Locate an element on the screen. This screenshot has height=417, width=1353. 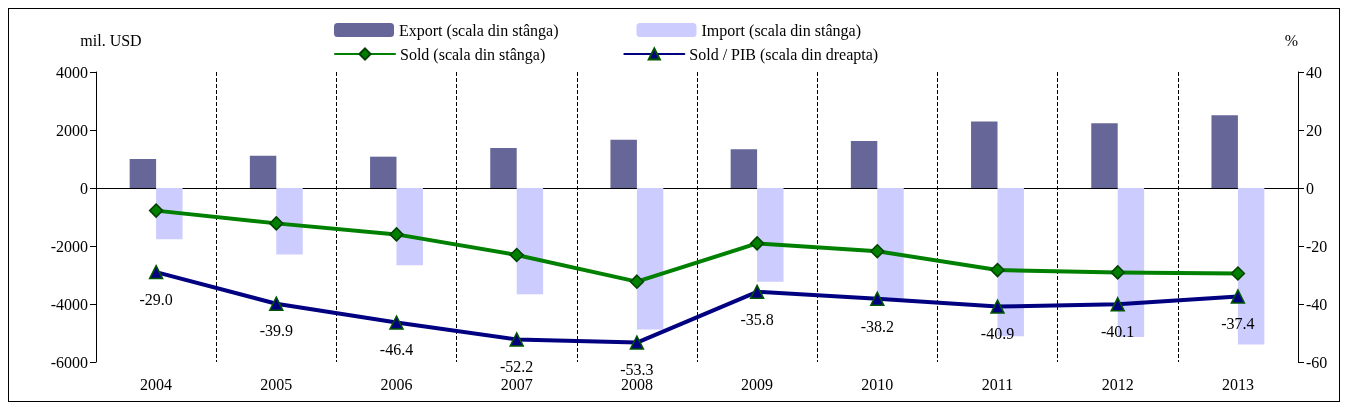
x-tick-label: 2005 is located at coordinates (276, 384).